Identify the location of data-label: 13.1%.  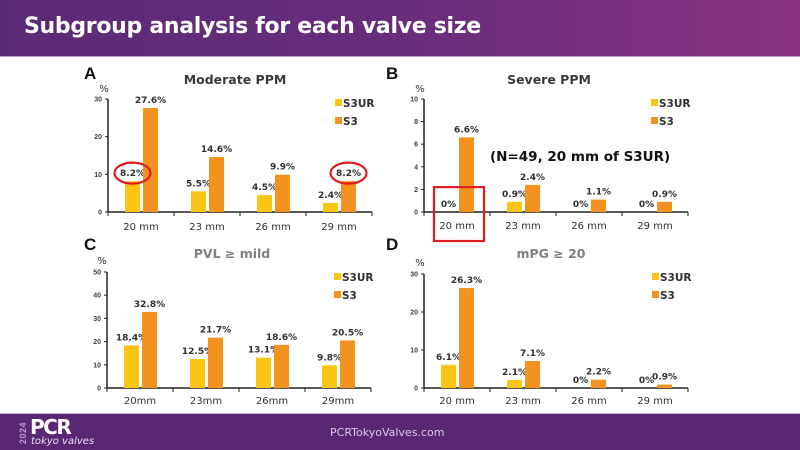
(263, 351).